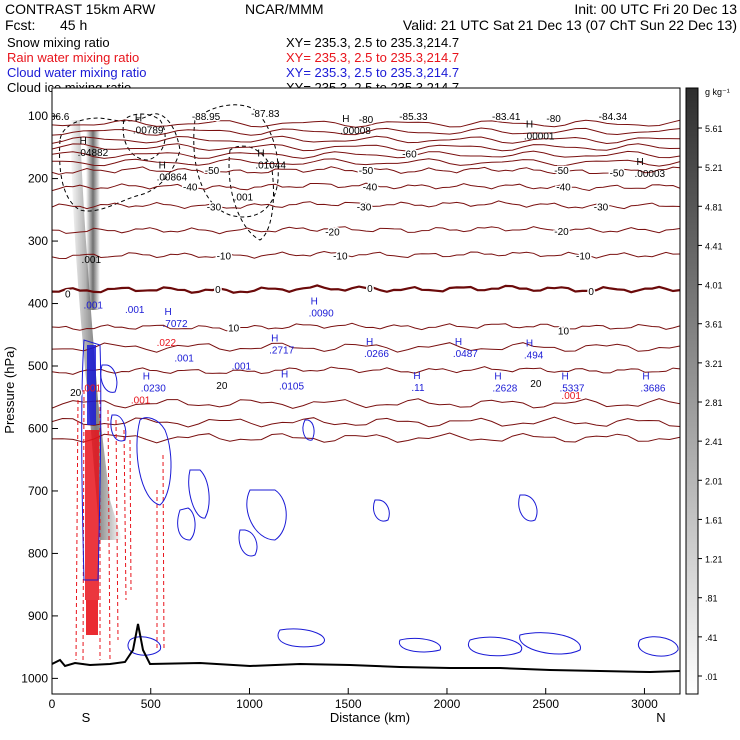 The image size is (740, 740). Describe the element at coordinates (714, 168) in the screenshot. I see `colorbar-label: 5.21` at that location.